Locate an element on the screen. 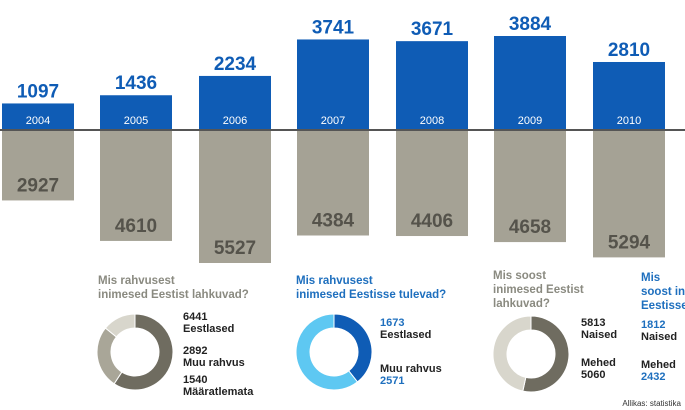 The width and height of the screenshot is (685, 410). donut-label: 2892 Muu rahvus is located at coordinates (214, 357).